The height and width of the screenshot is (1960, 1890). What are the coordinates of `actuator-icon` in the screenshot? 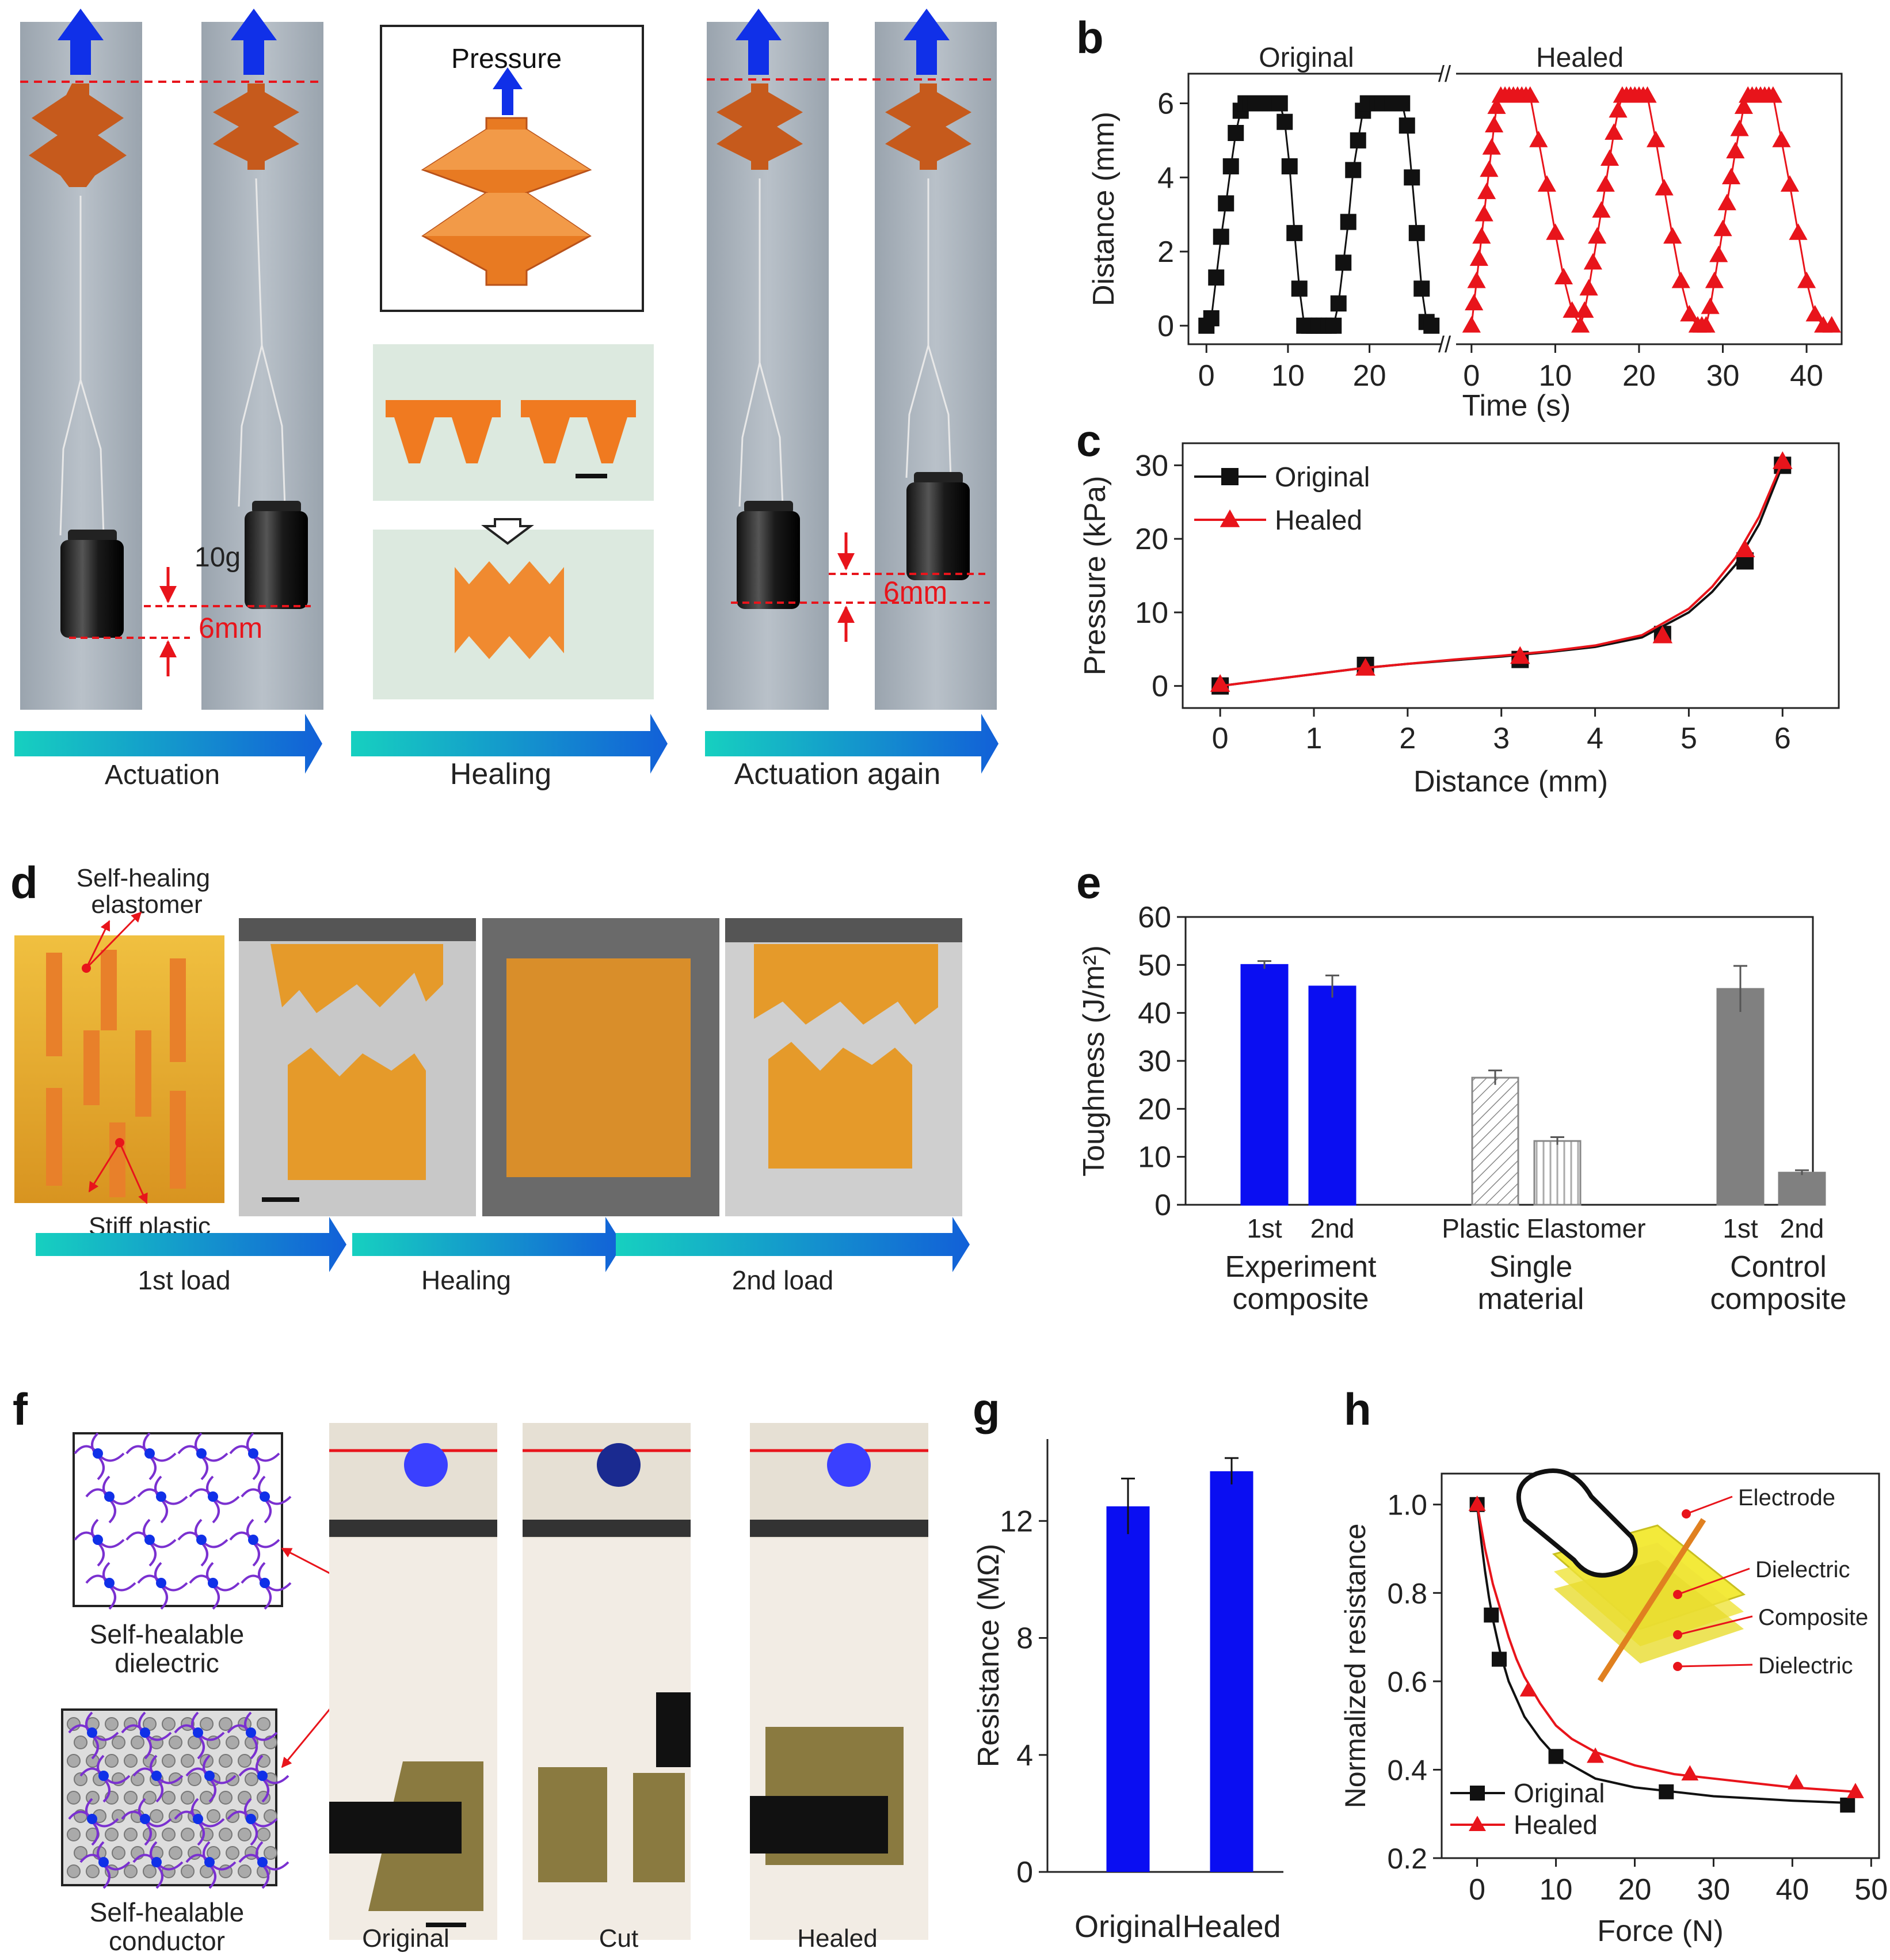 It's located at (928, 127).